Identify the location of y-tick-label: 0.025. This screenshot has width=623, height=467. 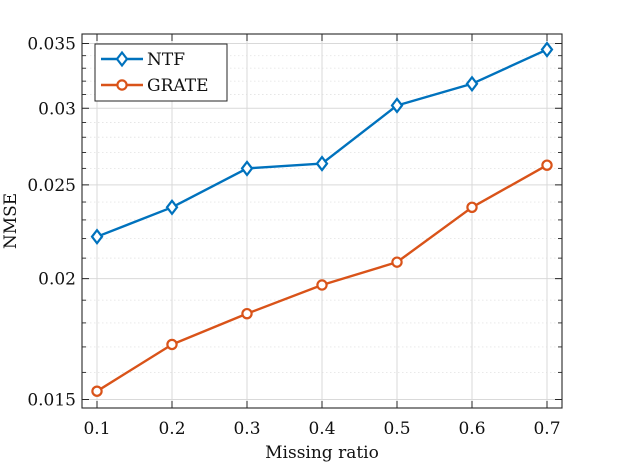
(51, 186).